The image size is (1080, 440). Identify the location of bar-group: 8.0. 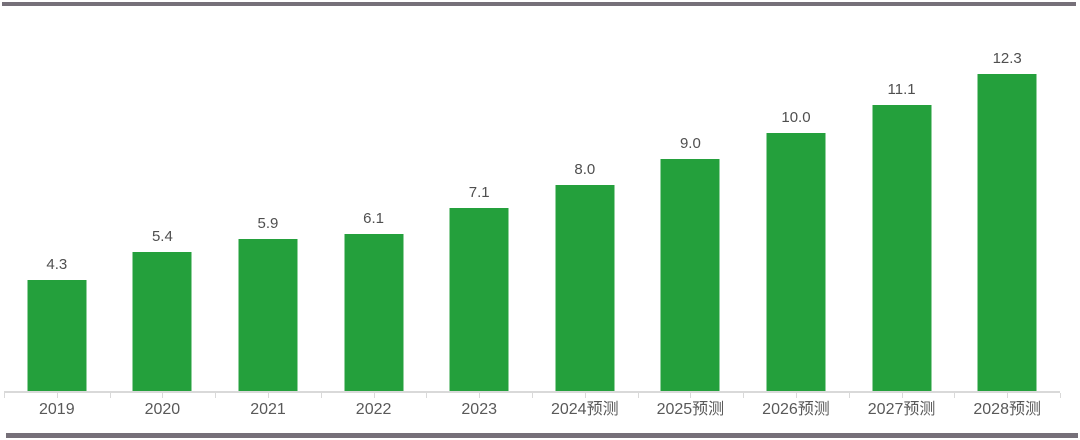
(585, 195).